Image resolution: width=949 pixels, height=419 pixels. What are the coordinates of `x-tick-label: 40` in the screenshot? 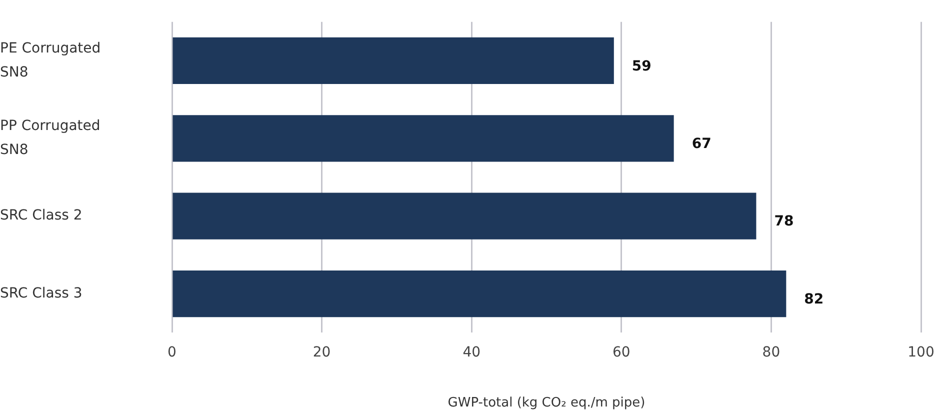 It's located at (471, 352).